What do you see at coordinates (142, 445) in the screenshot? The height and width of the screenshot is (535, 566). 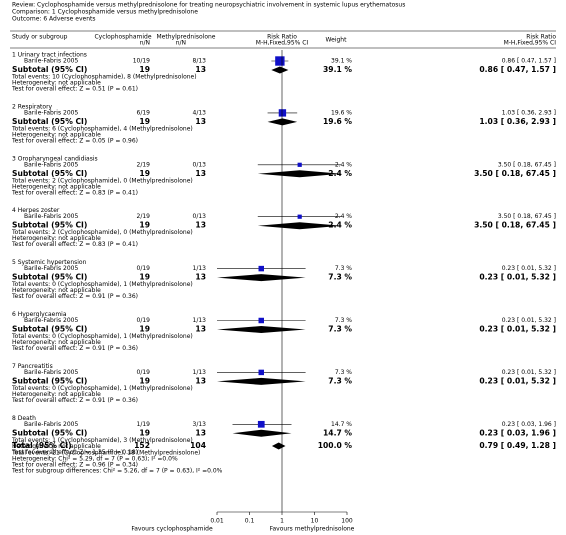 I see `summary-exp: 152` at bounding box center [142, 445].